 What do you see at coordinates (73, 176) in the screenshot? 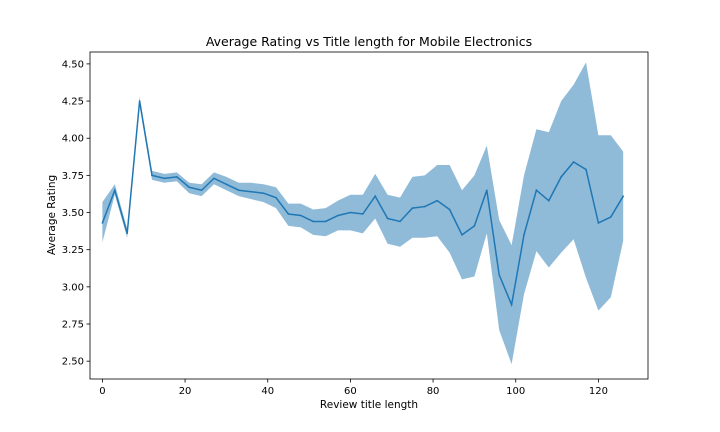
I see `y-tick-label: 3.75` at bounding box center [73, 176].